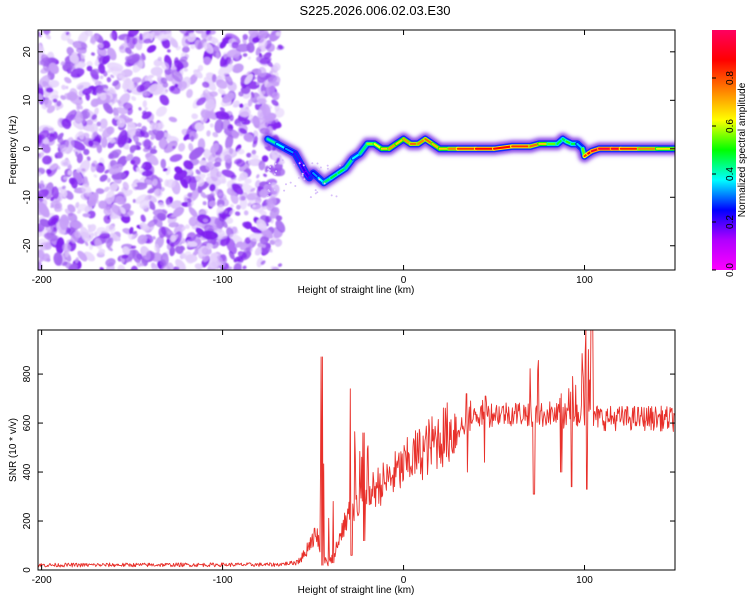  I want to click on y-tick-label: 0, so click(27, 149).